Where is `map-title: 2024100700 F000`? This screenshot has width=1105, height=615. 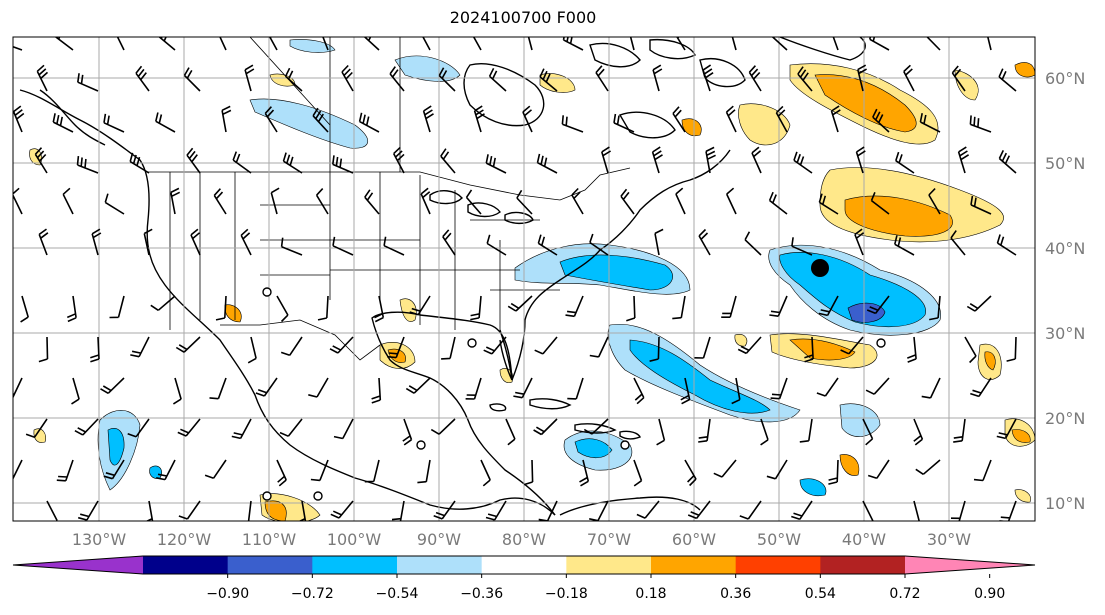 map-title: 2024100700 F000 is located at coordinates (523, 17).